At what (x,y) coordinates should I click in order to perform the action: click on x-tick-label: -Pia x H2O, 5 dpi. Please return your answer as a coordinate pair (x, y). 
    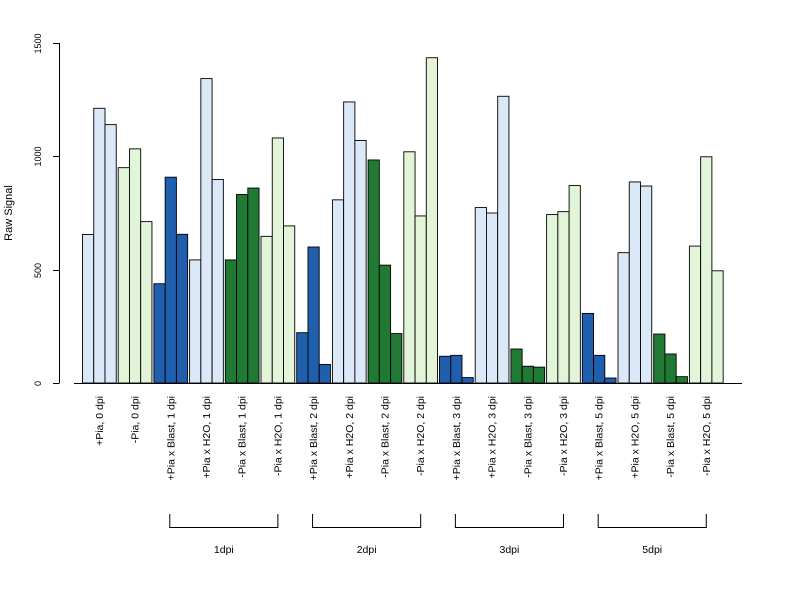
    Looking at the image, I should click on (707, 436).